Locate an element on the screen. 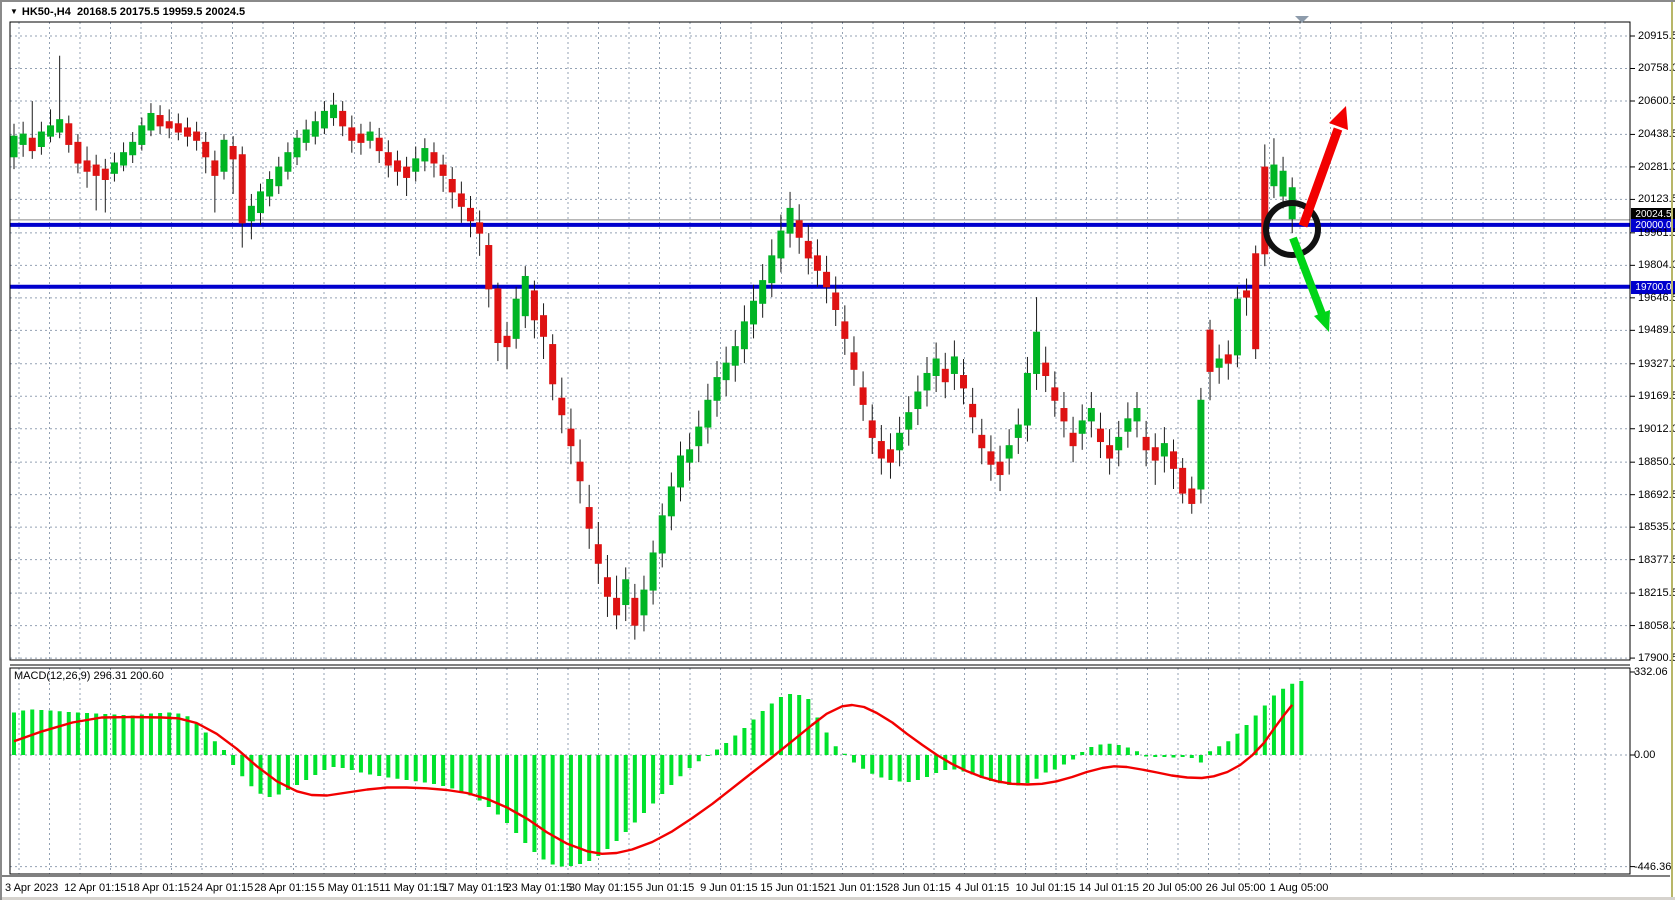 The width and height of the screenshot is (1675, 900). price-axis-label: 19646.5 is located at coordinates (1656, 297).